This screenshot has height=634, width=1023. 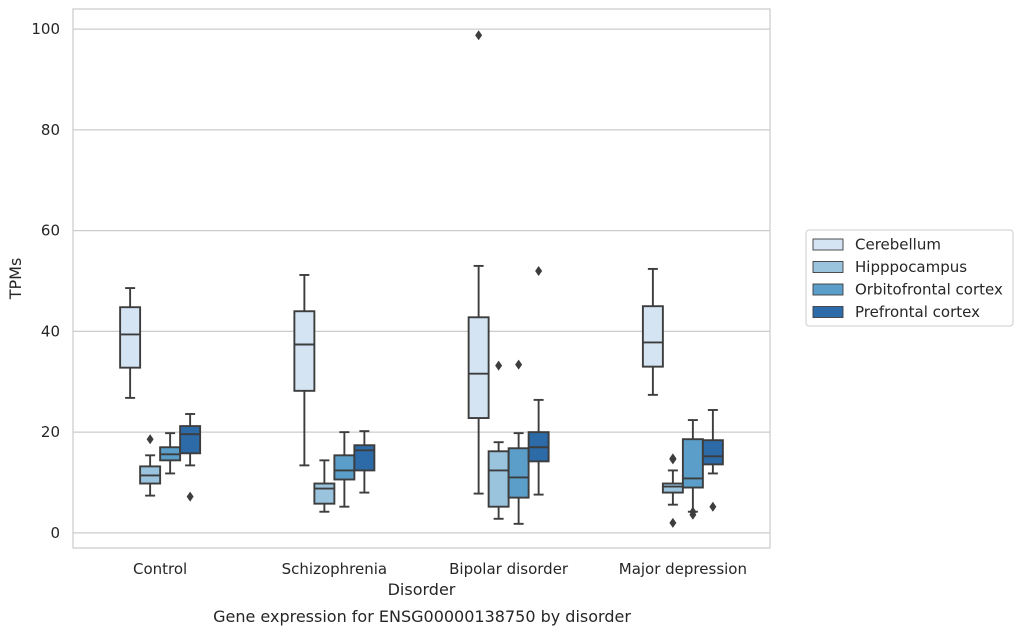 I want to click on legend-label: Cerebellum, so click(x=898, y=245).